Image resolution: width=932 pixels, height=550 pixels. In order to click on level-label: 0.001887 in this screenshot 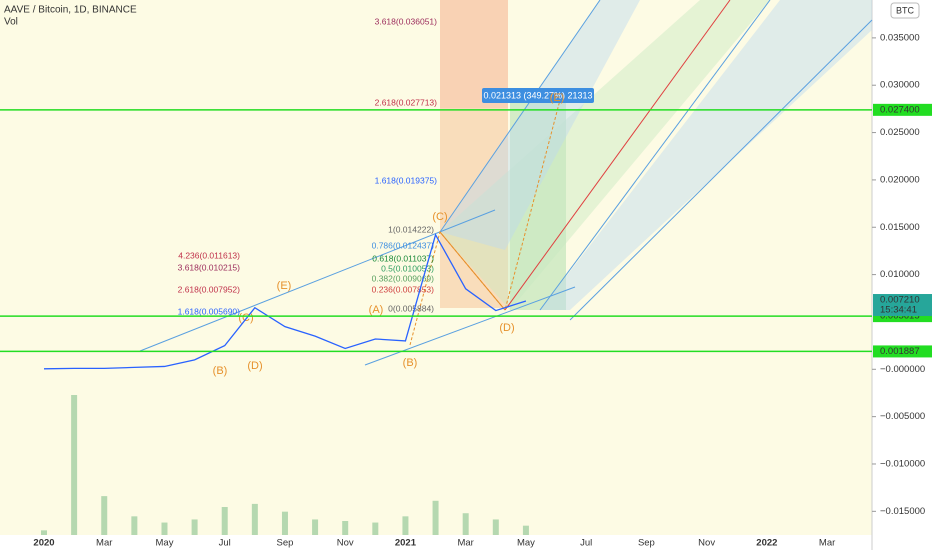, I will do `click(900, 351)`.